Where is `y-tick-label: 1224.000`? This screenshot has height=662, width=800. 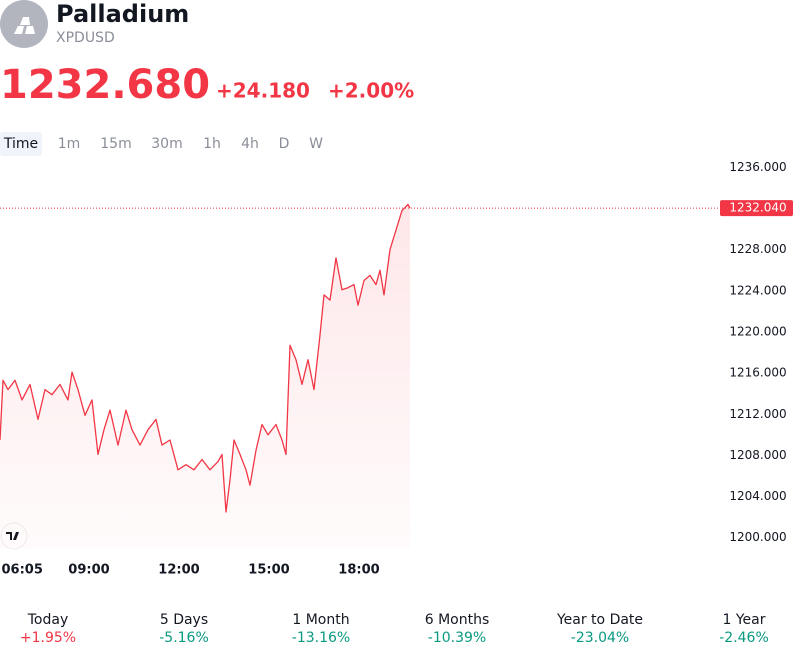
y-tick-label: 1224.000 is located at coordinates (757, 290).